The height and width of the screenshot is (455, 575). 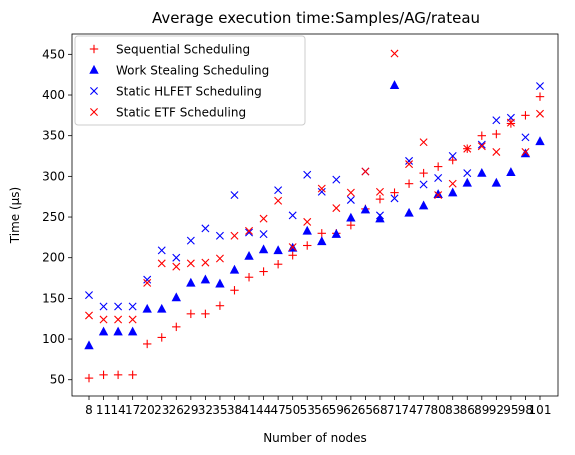 What do you see at coordinates (467, 410) in the screenshot?
I see `x-tick-label: 86` at bounding box center [467, 410].